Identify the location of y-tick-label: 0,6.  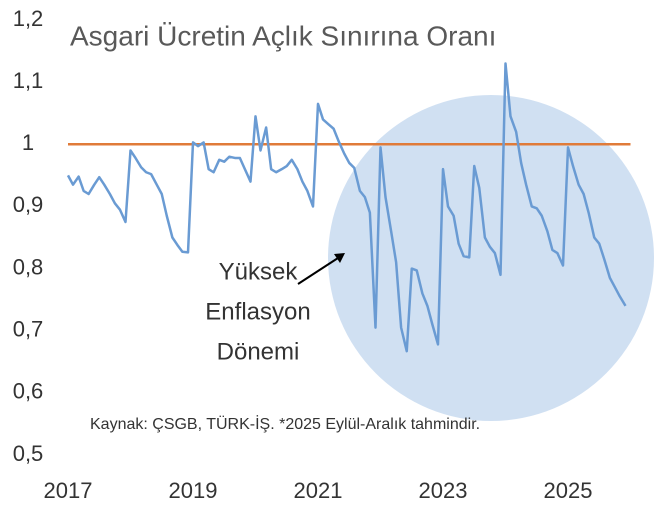
(28, 391).